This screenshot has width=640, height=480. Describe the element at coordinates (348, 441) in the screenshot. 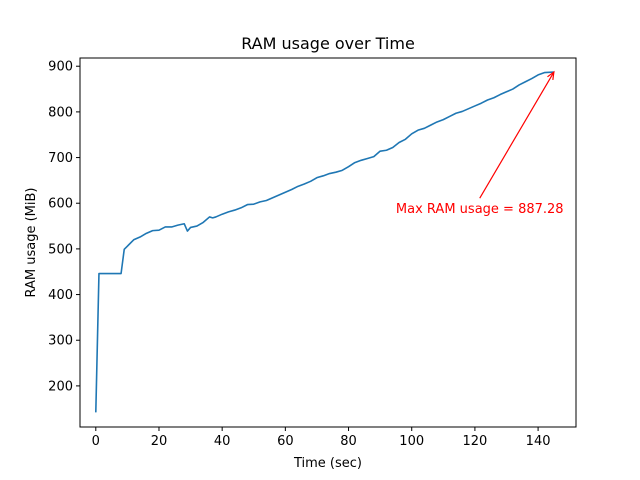

I see `x-tick-label: 80` at that location.